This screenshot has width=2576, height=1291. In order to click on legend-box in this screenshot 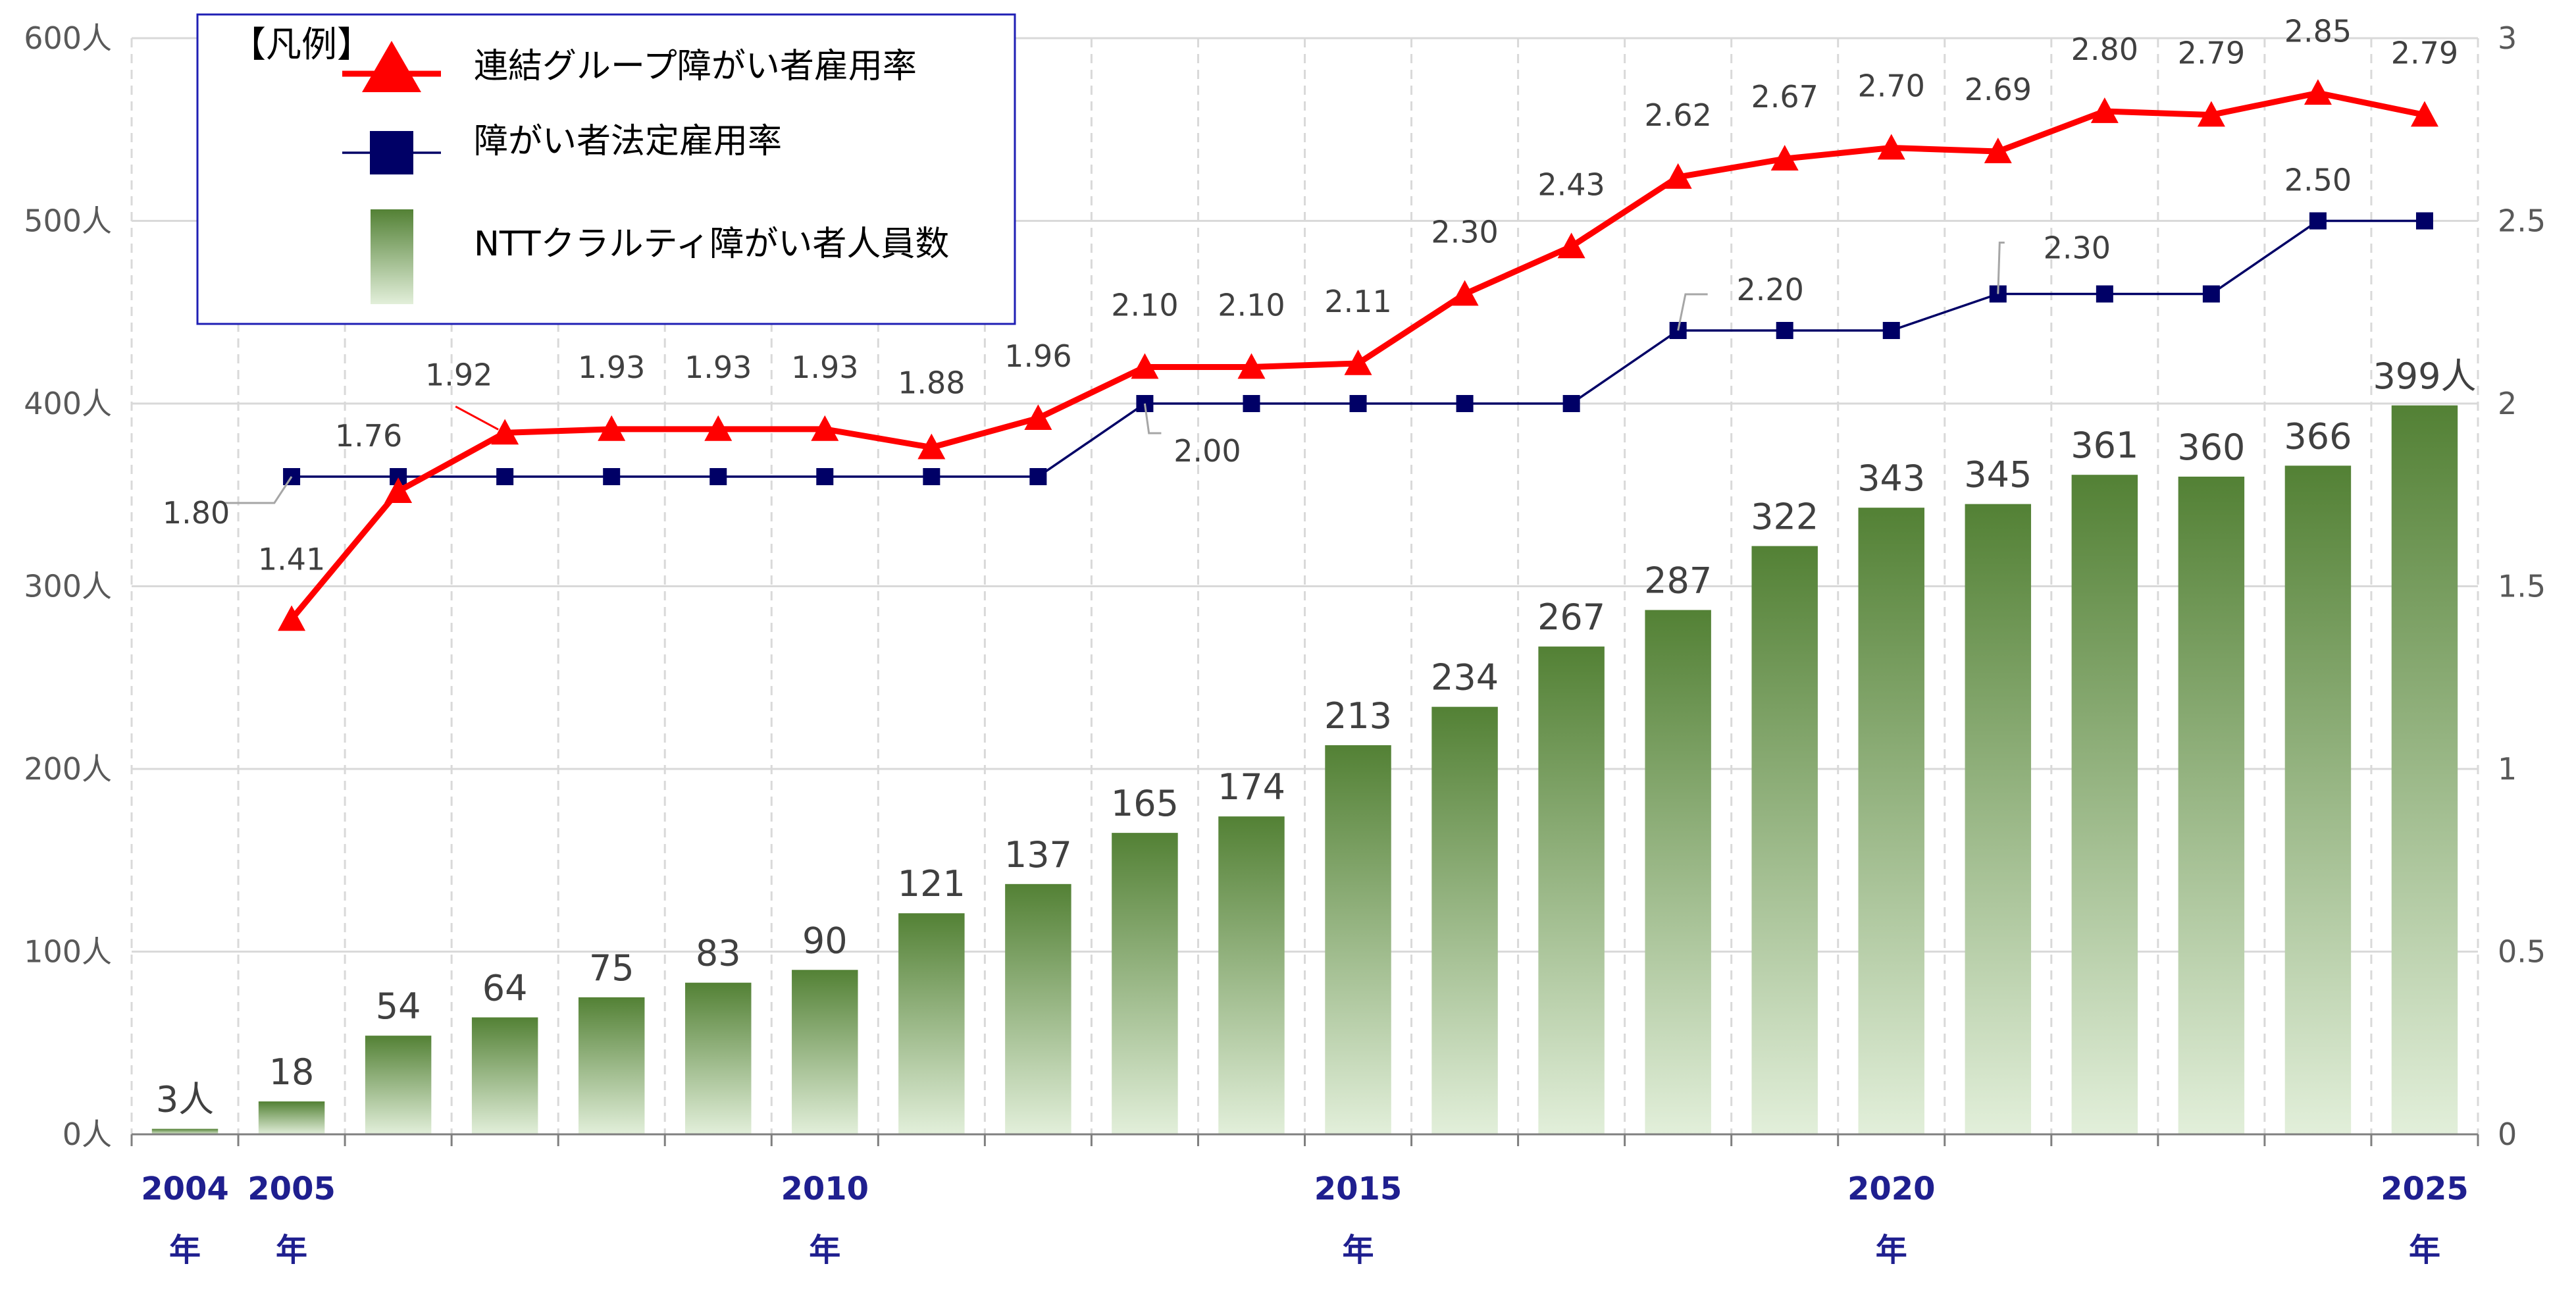, I will do `click(606, 169)`.